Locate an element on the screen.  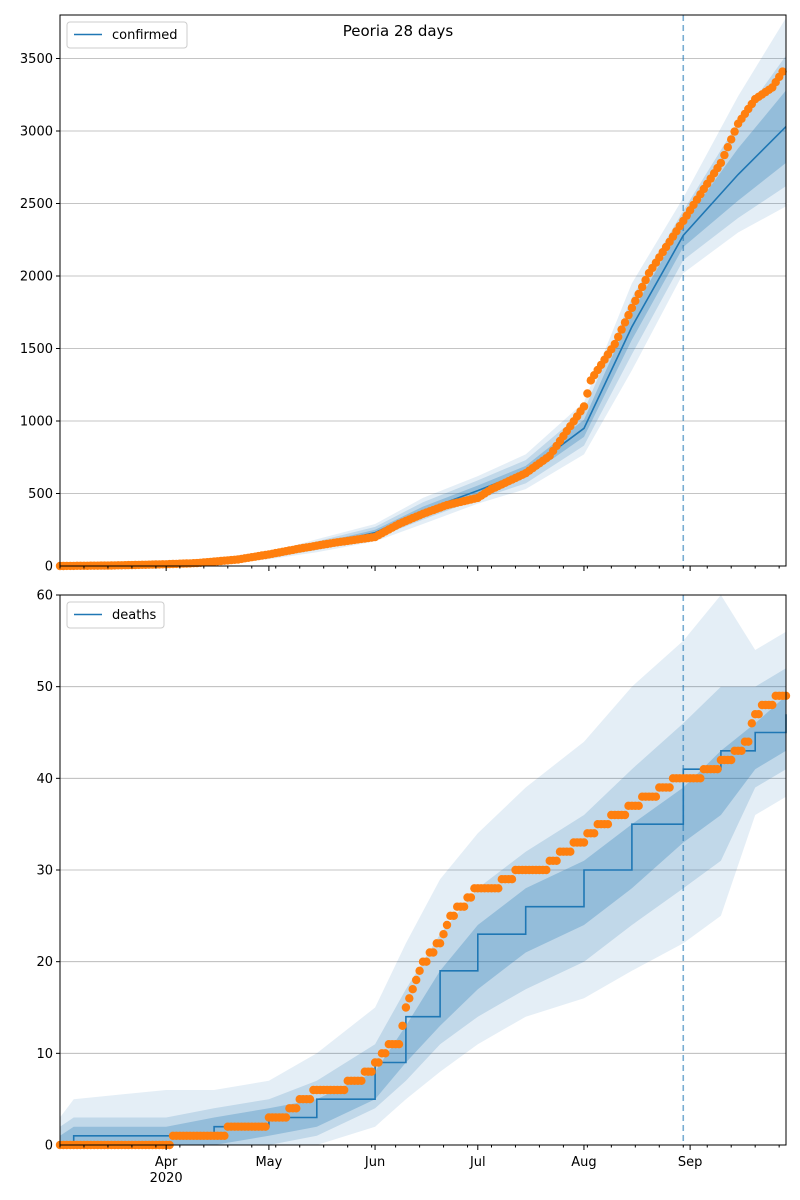
y-tick-label: 1500 is located at coordinates (36, 349).